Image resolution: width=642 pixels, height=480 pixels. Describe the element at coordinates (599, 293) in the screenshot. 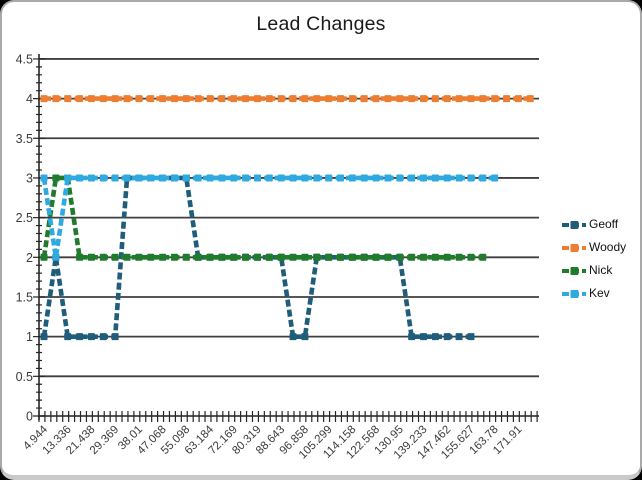

I see `legend-label: Kev` at that location.